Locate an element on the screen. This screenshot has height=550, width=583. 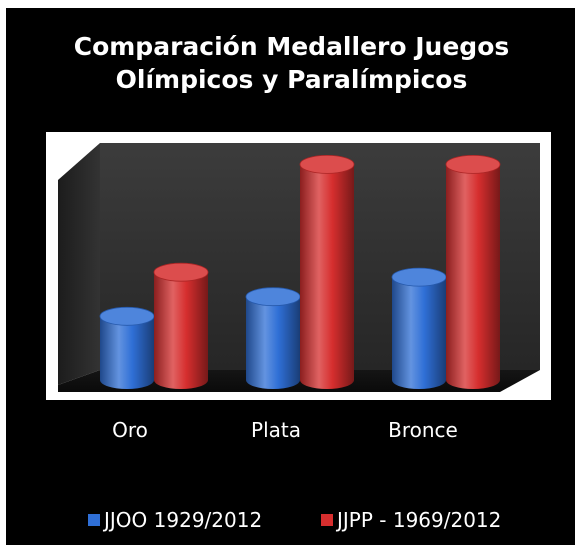
plot-side-wall is located at coordinates (79, 264).